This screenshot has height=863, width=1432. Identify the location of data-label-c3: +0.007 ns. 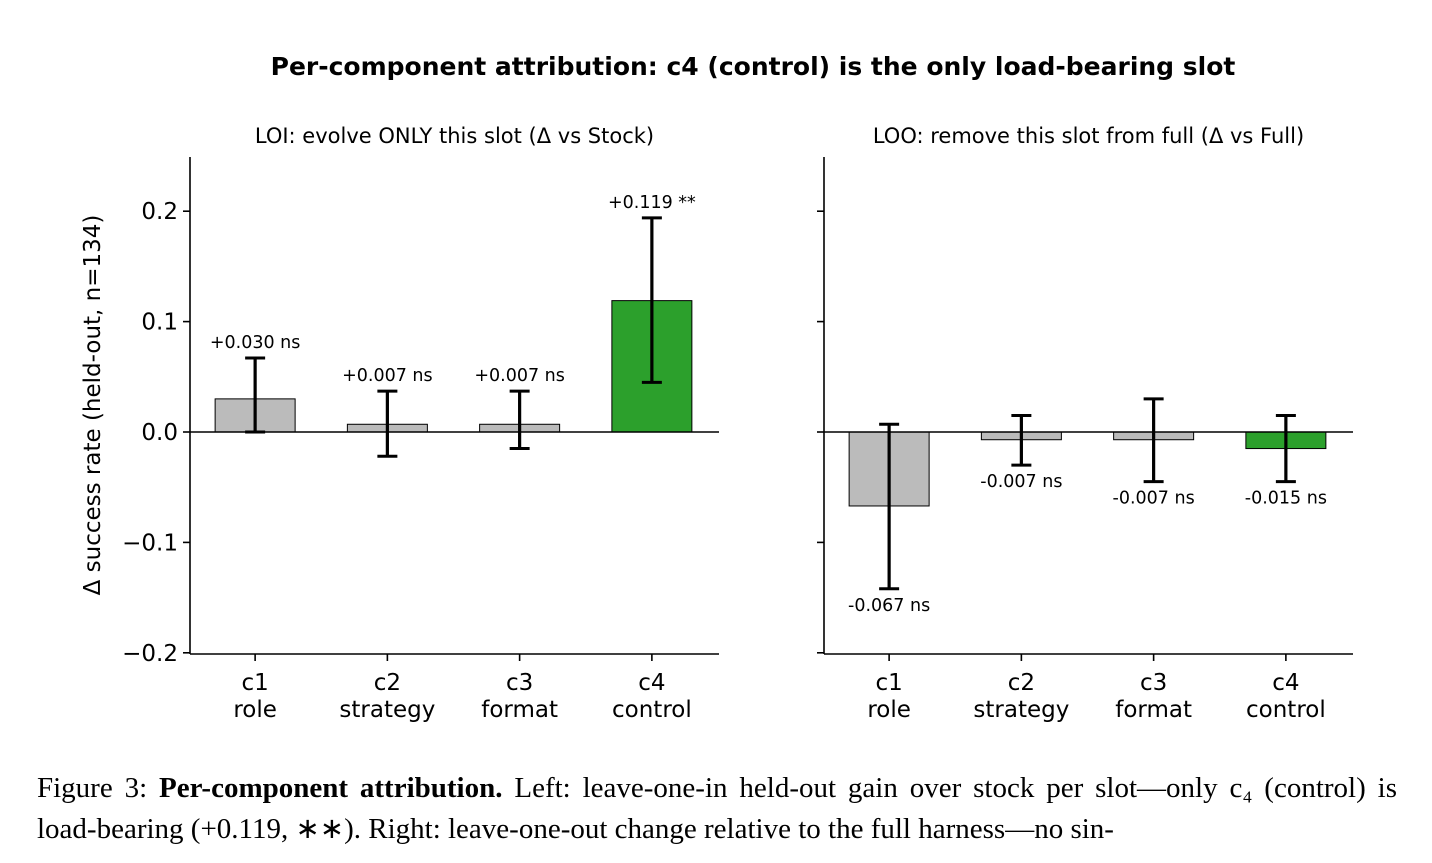
(519, 376).